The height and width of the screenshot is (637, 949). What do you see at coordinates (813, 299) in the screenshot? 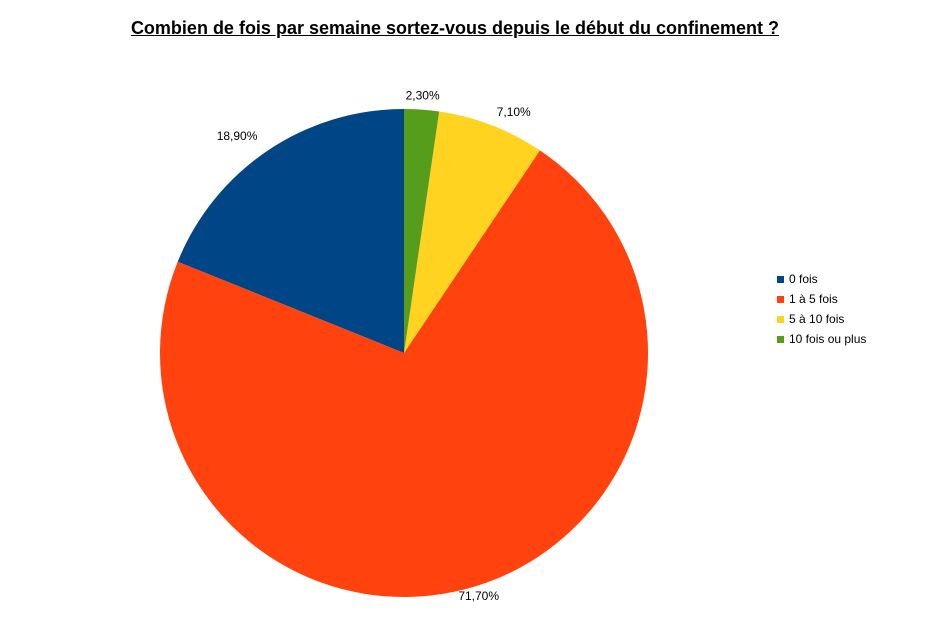
I see `legend-label: 1 à 5 fois` at bounding box center [813, 299].